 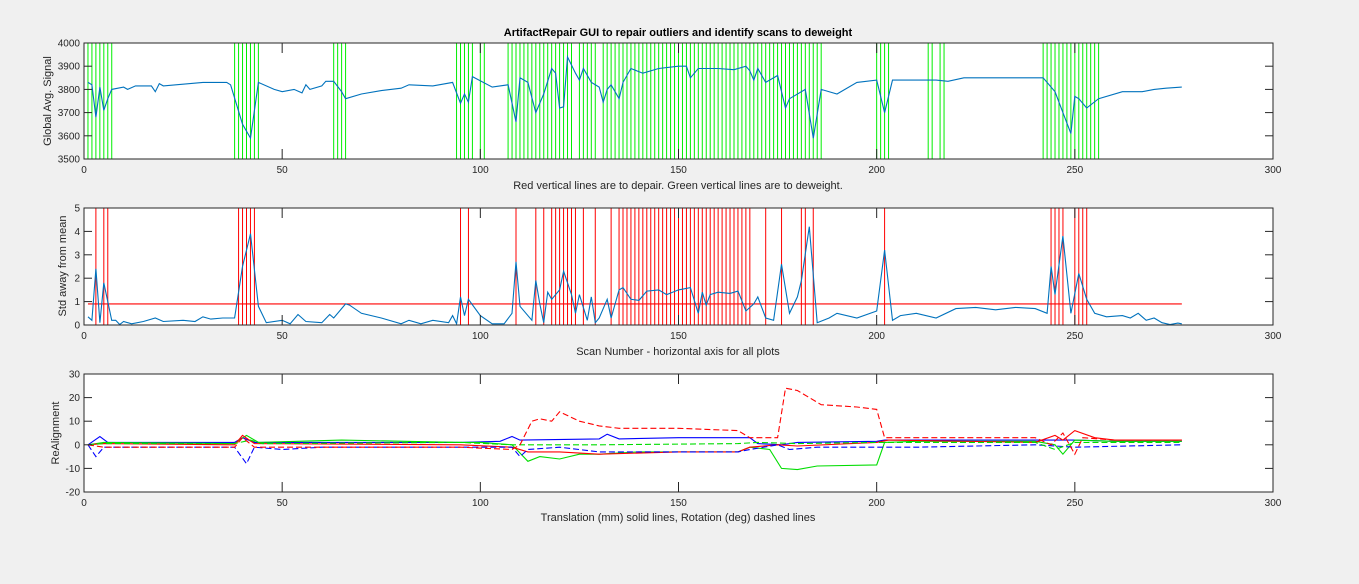 What do you see at coordinates (73, 469) in the screenshot?
I see `y-tick-label: -10` at bounding box center [73, 469].